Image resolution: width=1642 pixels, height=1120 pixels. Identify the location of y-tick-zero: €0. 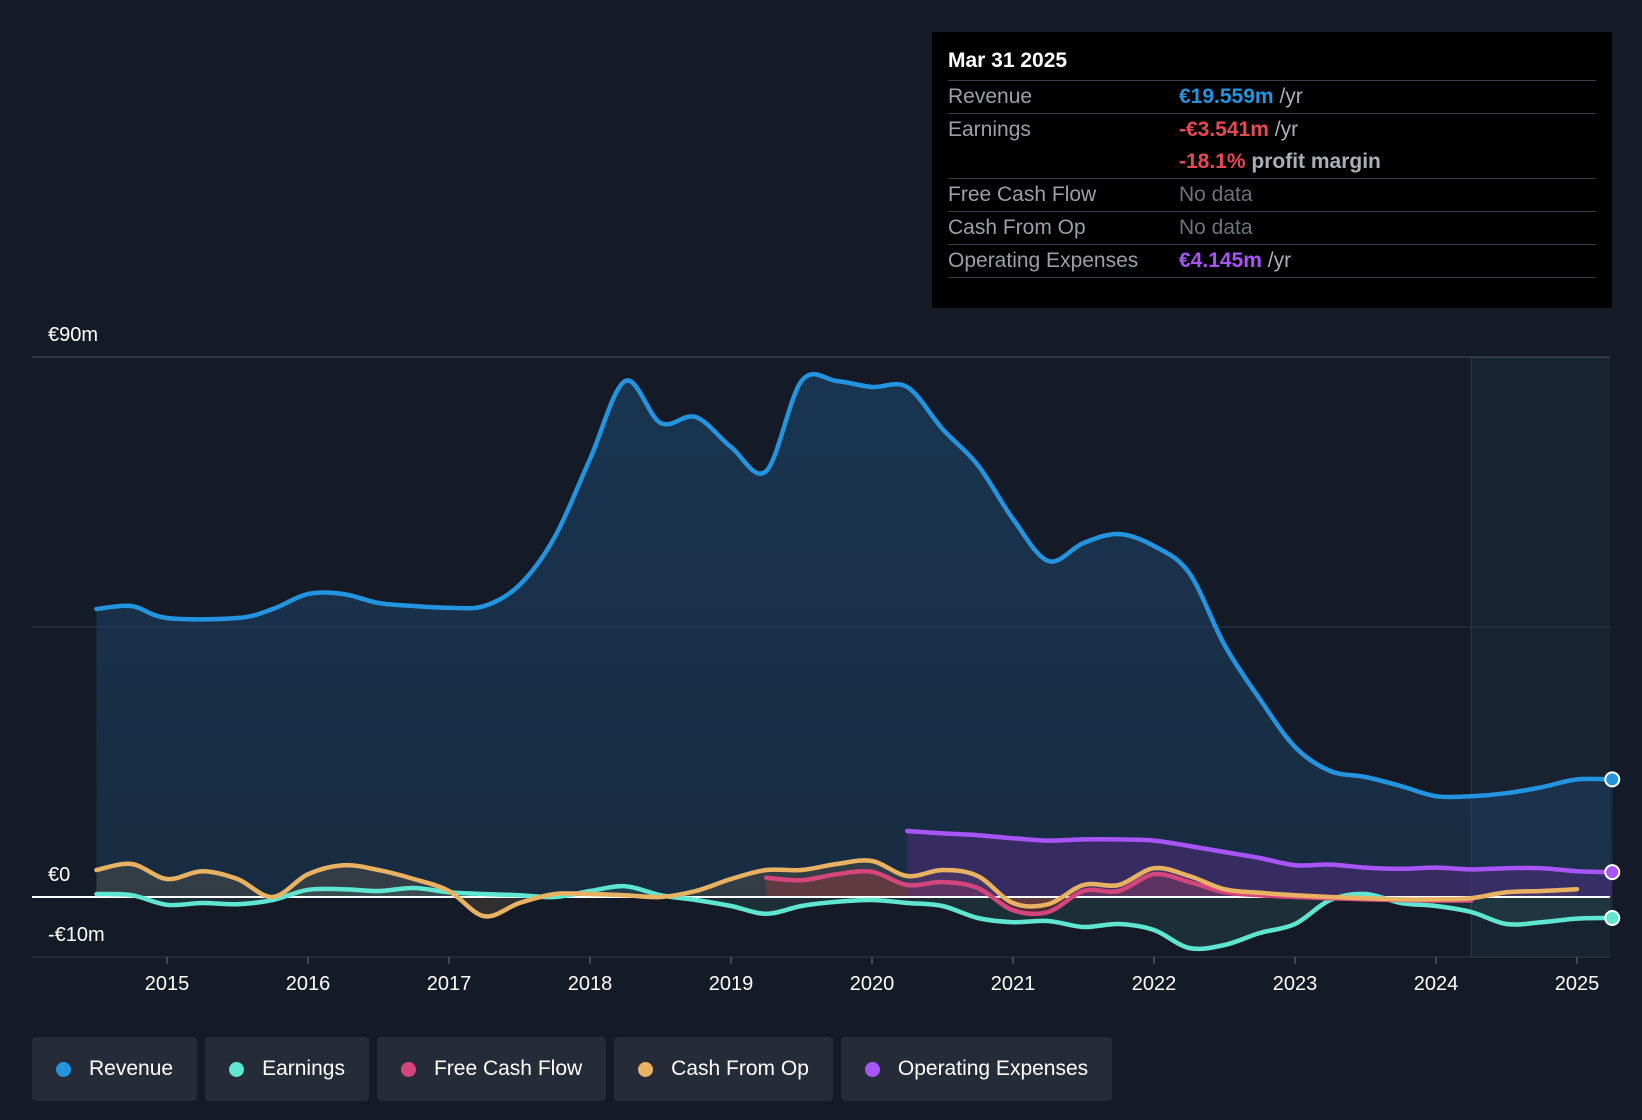
(59, 875).